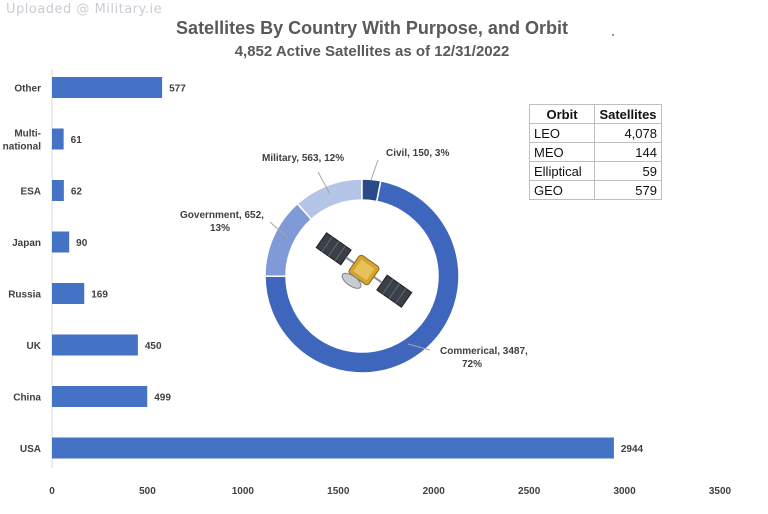 The height and width of the screenshot is (514, 768). What do you see at coordinates (562, 152) in the screenshot?
I see `orbit-name: MEO` at bounding box center [562, 152].